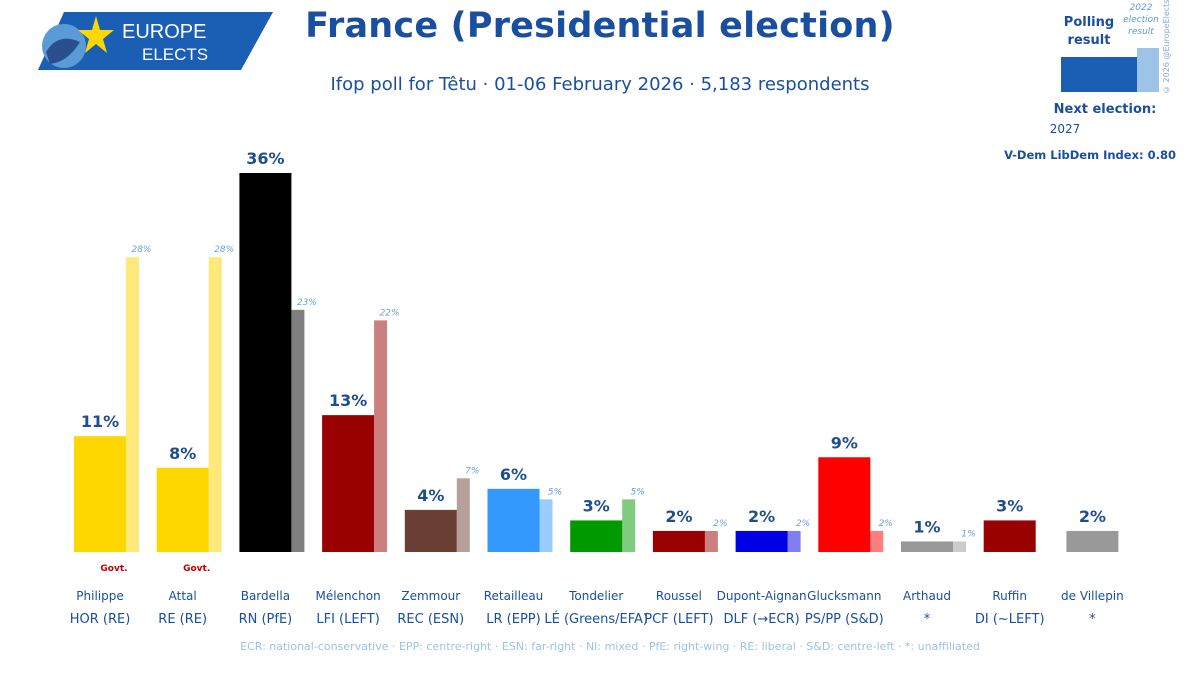  What do you see at coordinates (224, 250) in the screenshot?
I see `prev-value-label-attal: 28%` at bounding box center [224, 250].